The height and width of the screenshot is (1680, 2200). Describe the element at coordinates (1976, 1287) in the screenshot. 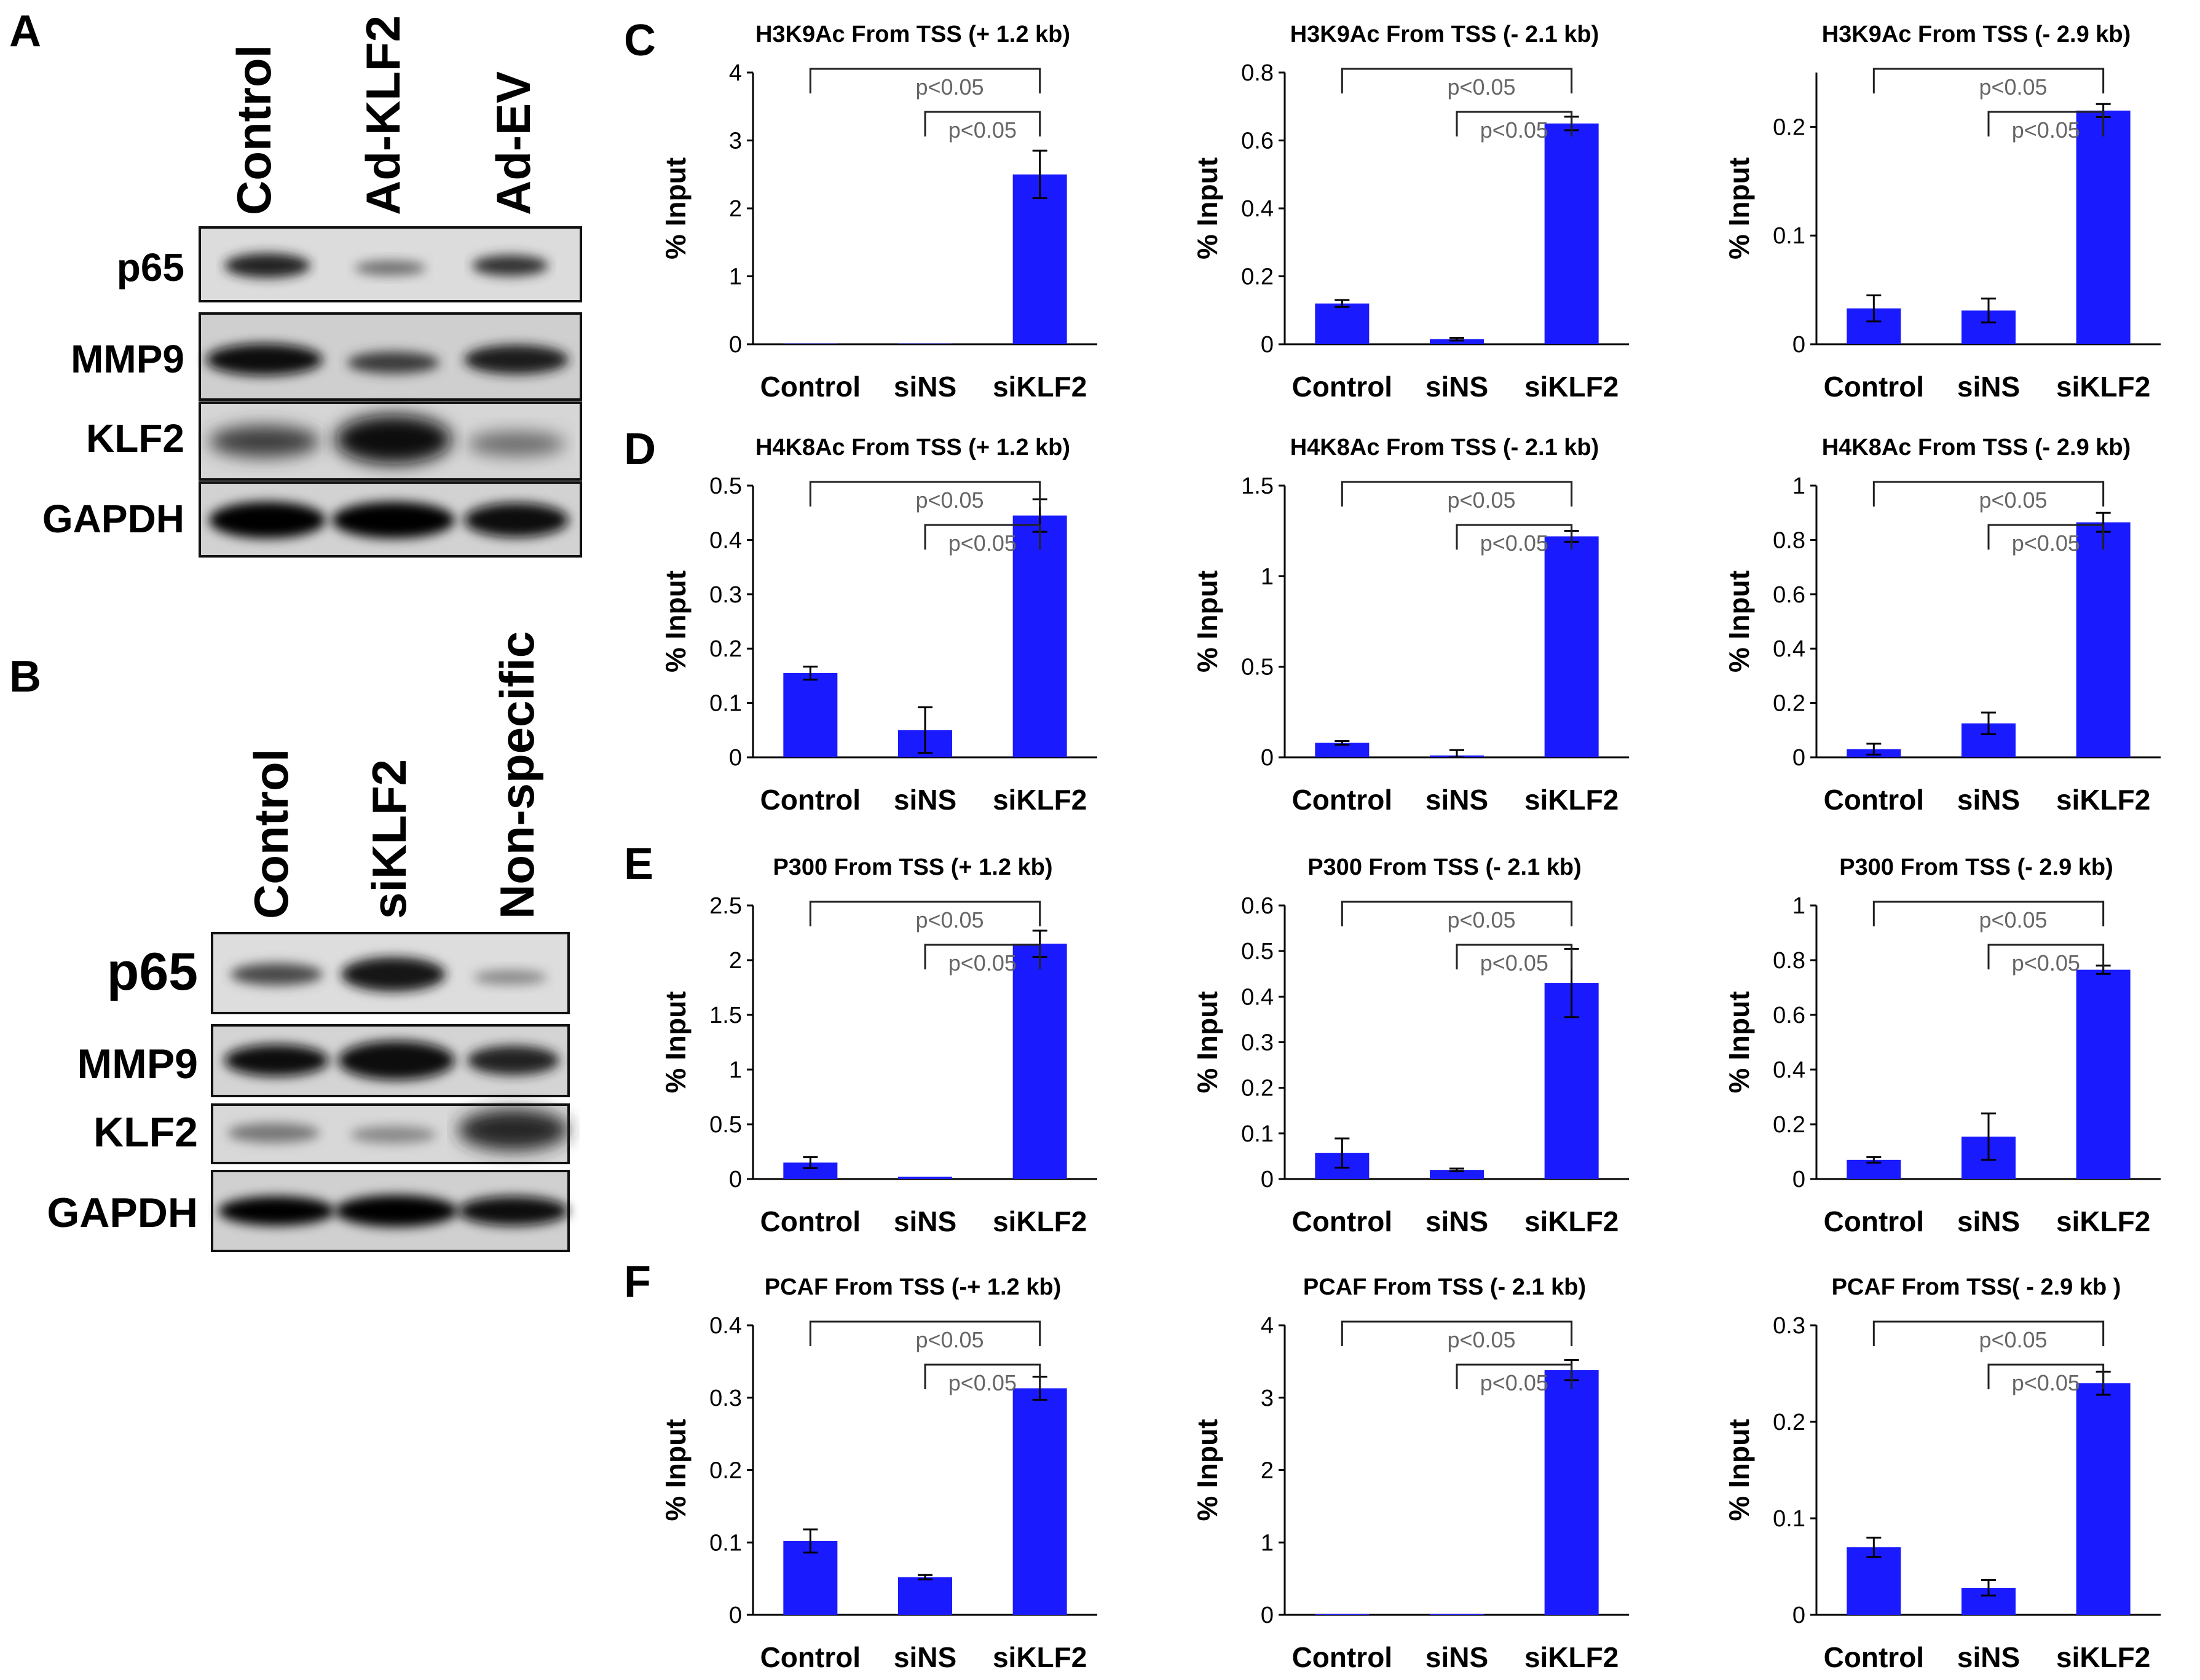

I see `chart-title: PCAF From TSS( - 2.9 kb )` at that location.